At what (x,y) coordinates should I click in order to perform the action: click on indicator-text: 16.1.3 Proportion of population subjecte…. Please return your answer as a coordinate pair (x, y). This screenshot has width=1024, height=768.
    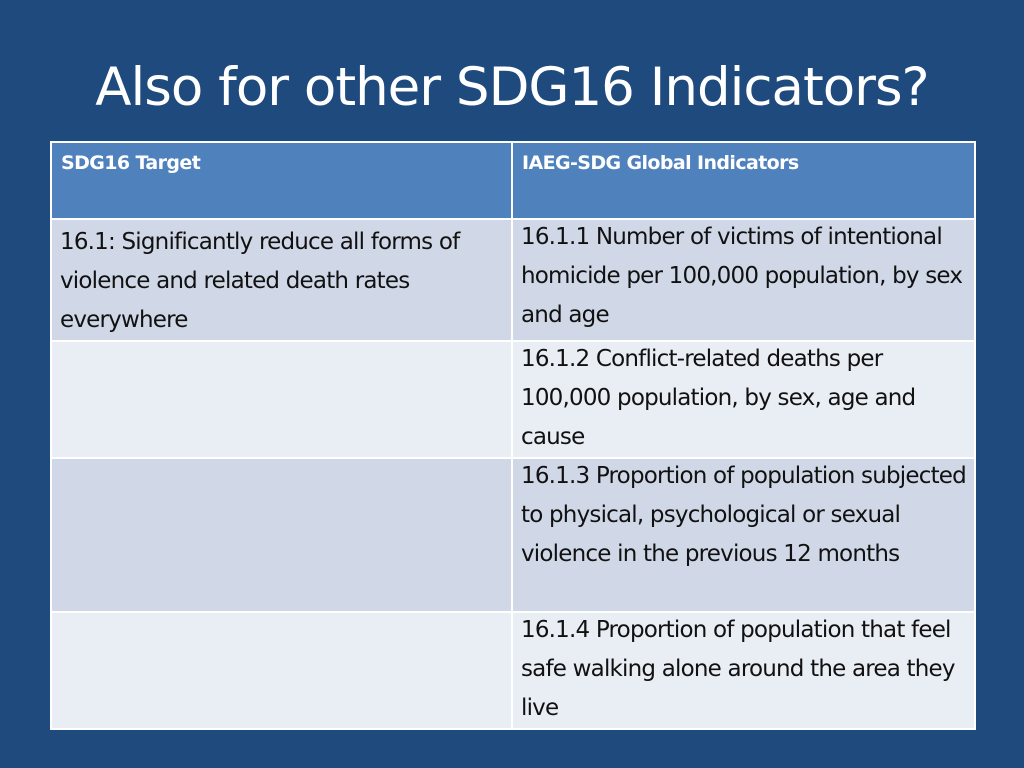
    Looking at the image, I should click on (744, 515).